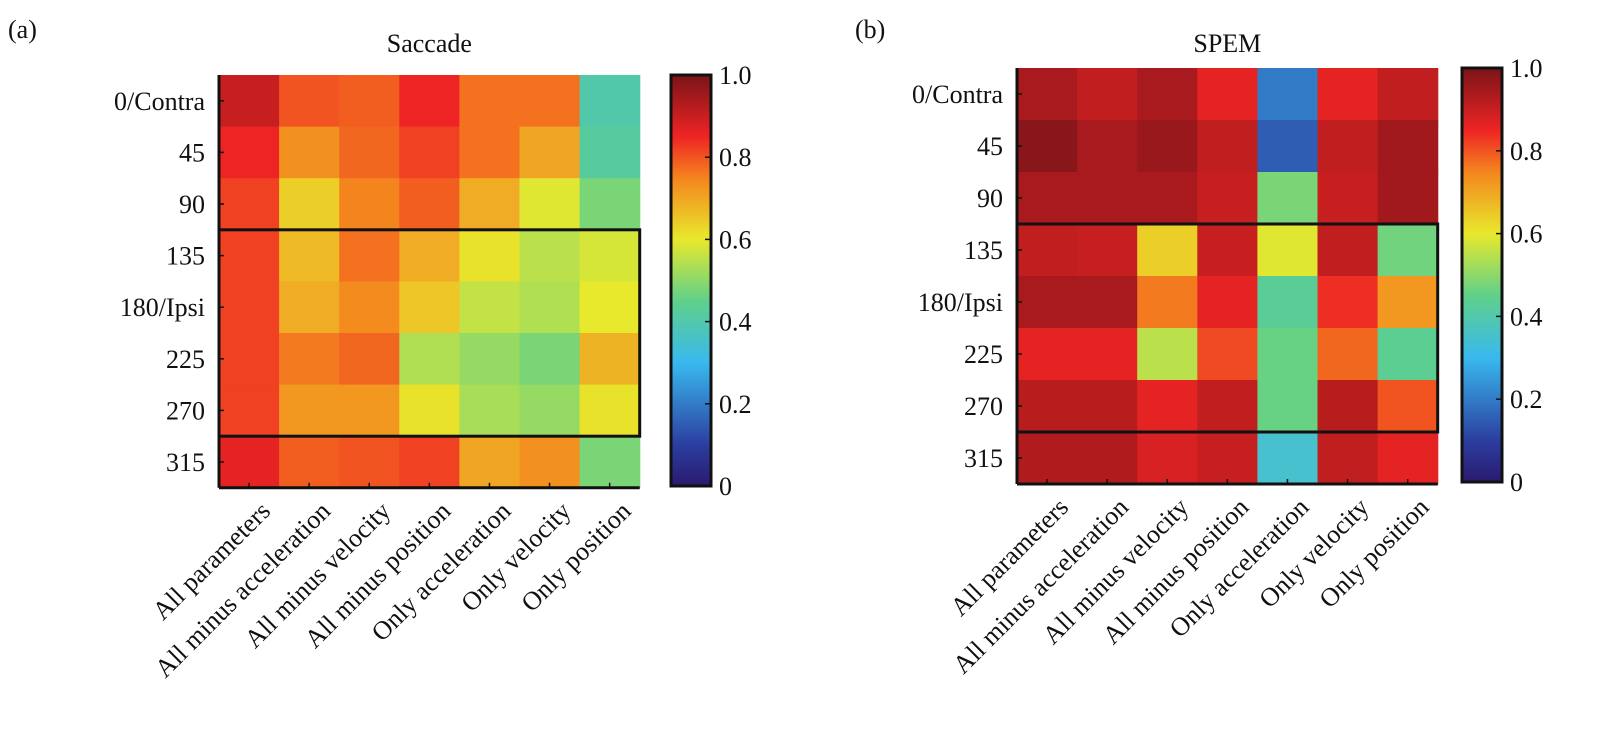  What do you see at coordinates (1526, 234) in the screenshot?
I see `colorbar-tick-label: 0.6` at bounding box center [1526, 234].